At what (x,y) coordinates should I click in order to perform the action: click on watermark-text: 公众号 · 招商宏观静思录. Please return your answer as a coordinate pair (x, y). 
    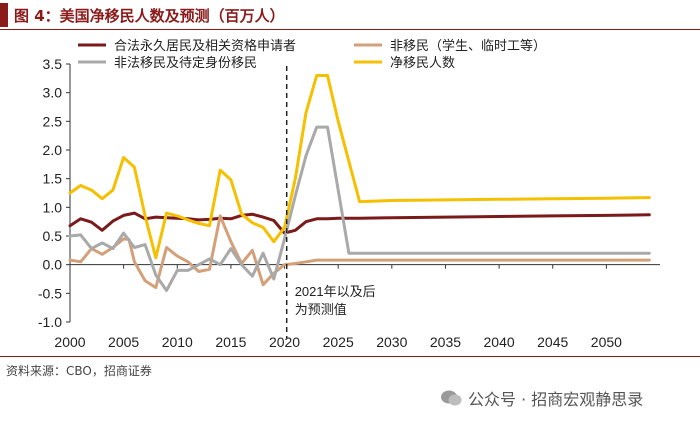
    Looking at the image, I should click on (556, 399).